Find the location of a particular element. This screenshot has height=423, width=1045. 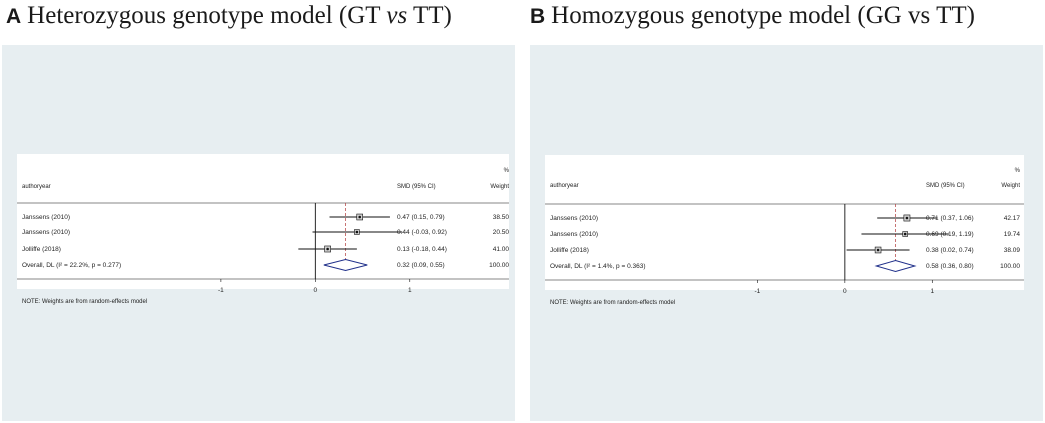

weight-value: 41.00 is located at coordinates (501, 249).